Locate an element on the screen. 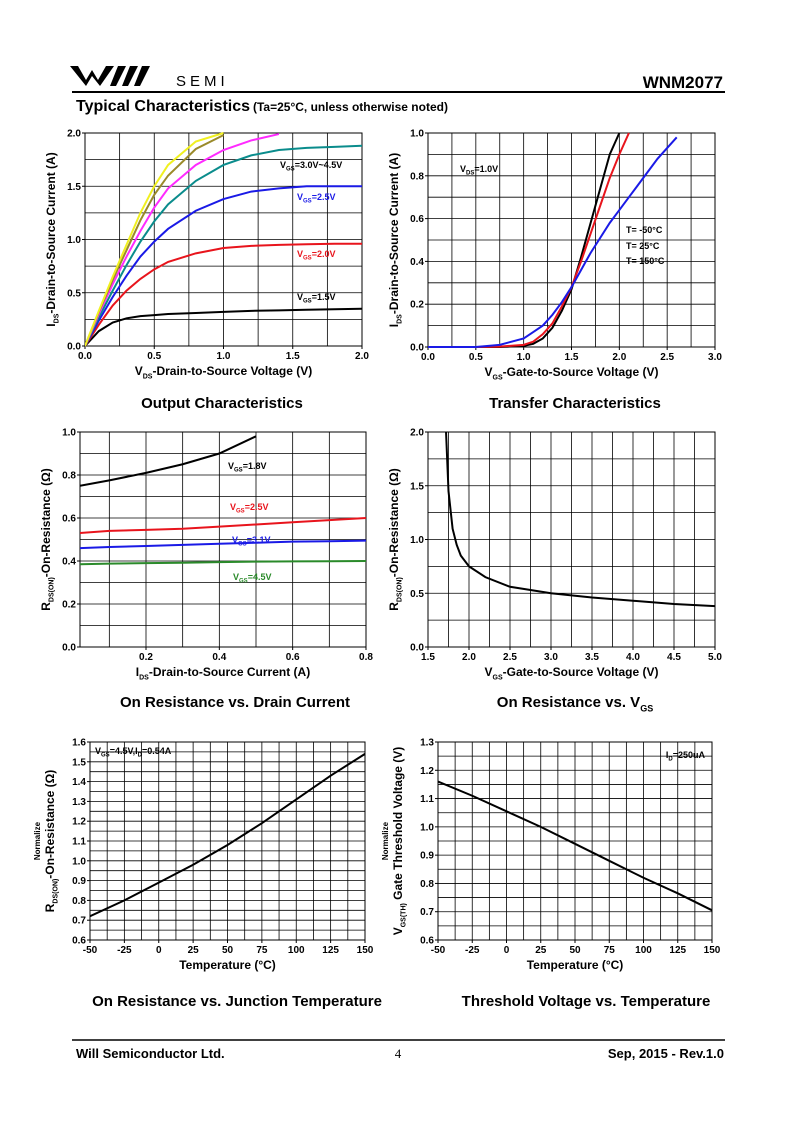 The image size is (800, 1130). page-number: 4 is located at coordinates (398, 1053).